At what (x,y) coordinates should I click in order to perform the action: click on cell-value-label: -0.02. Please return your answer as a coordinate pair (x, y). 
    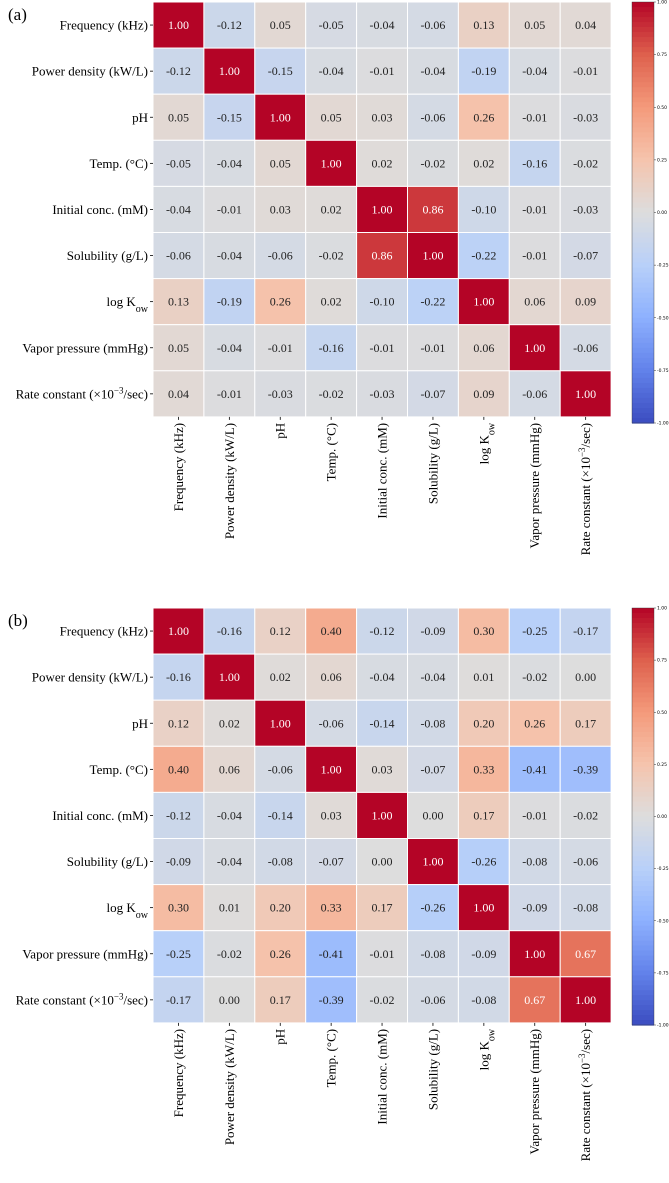
    Looking at the image, I should click on (585, 163).